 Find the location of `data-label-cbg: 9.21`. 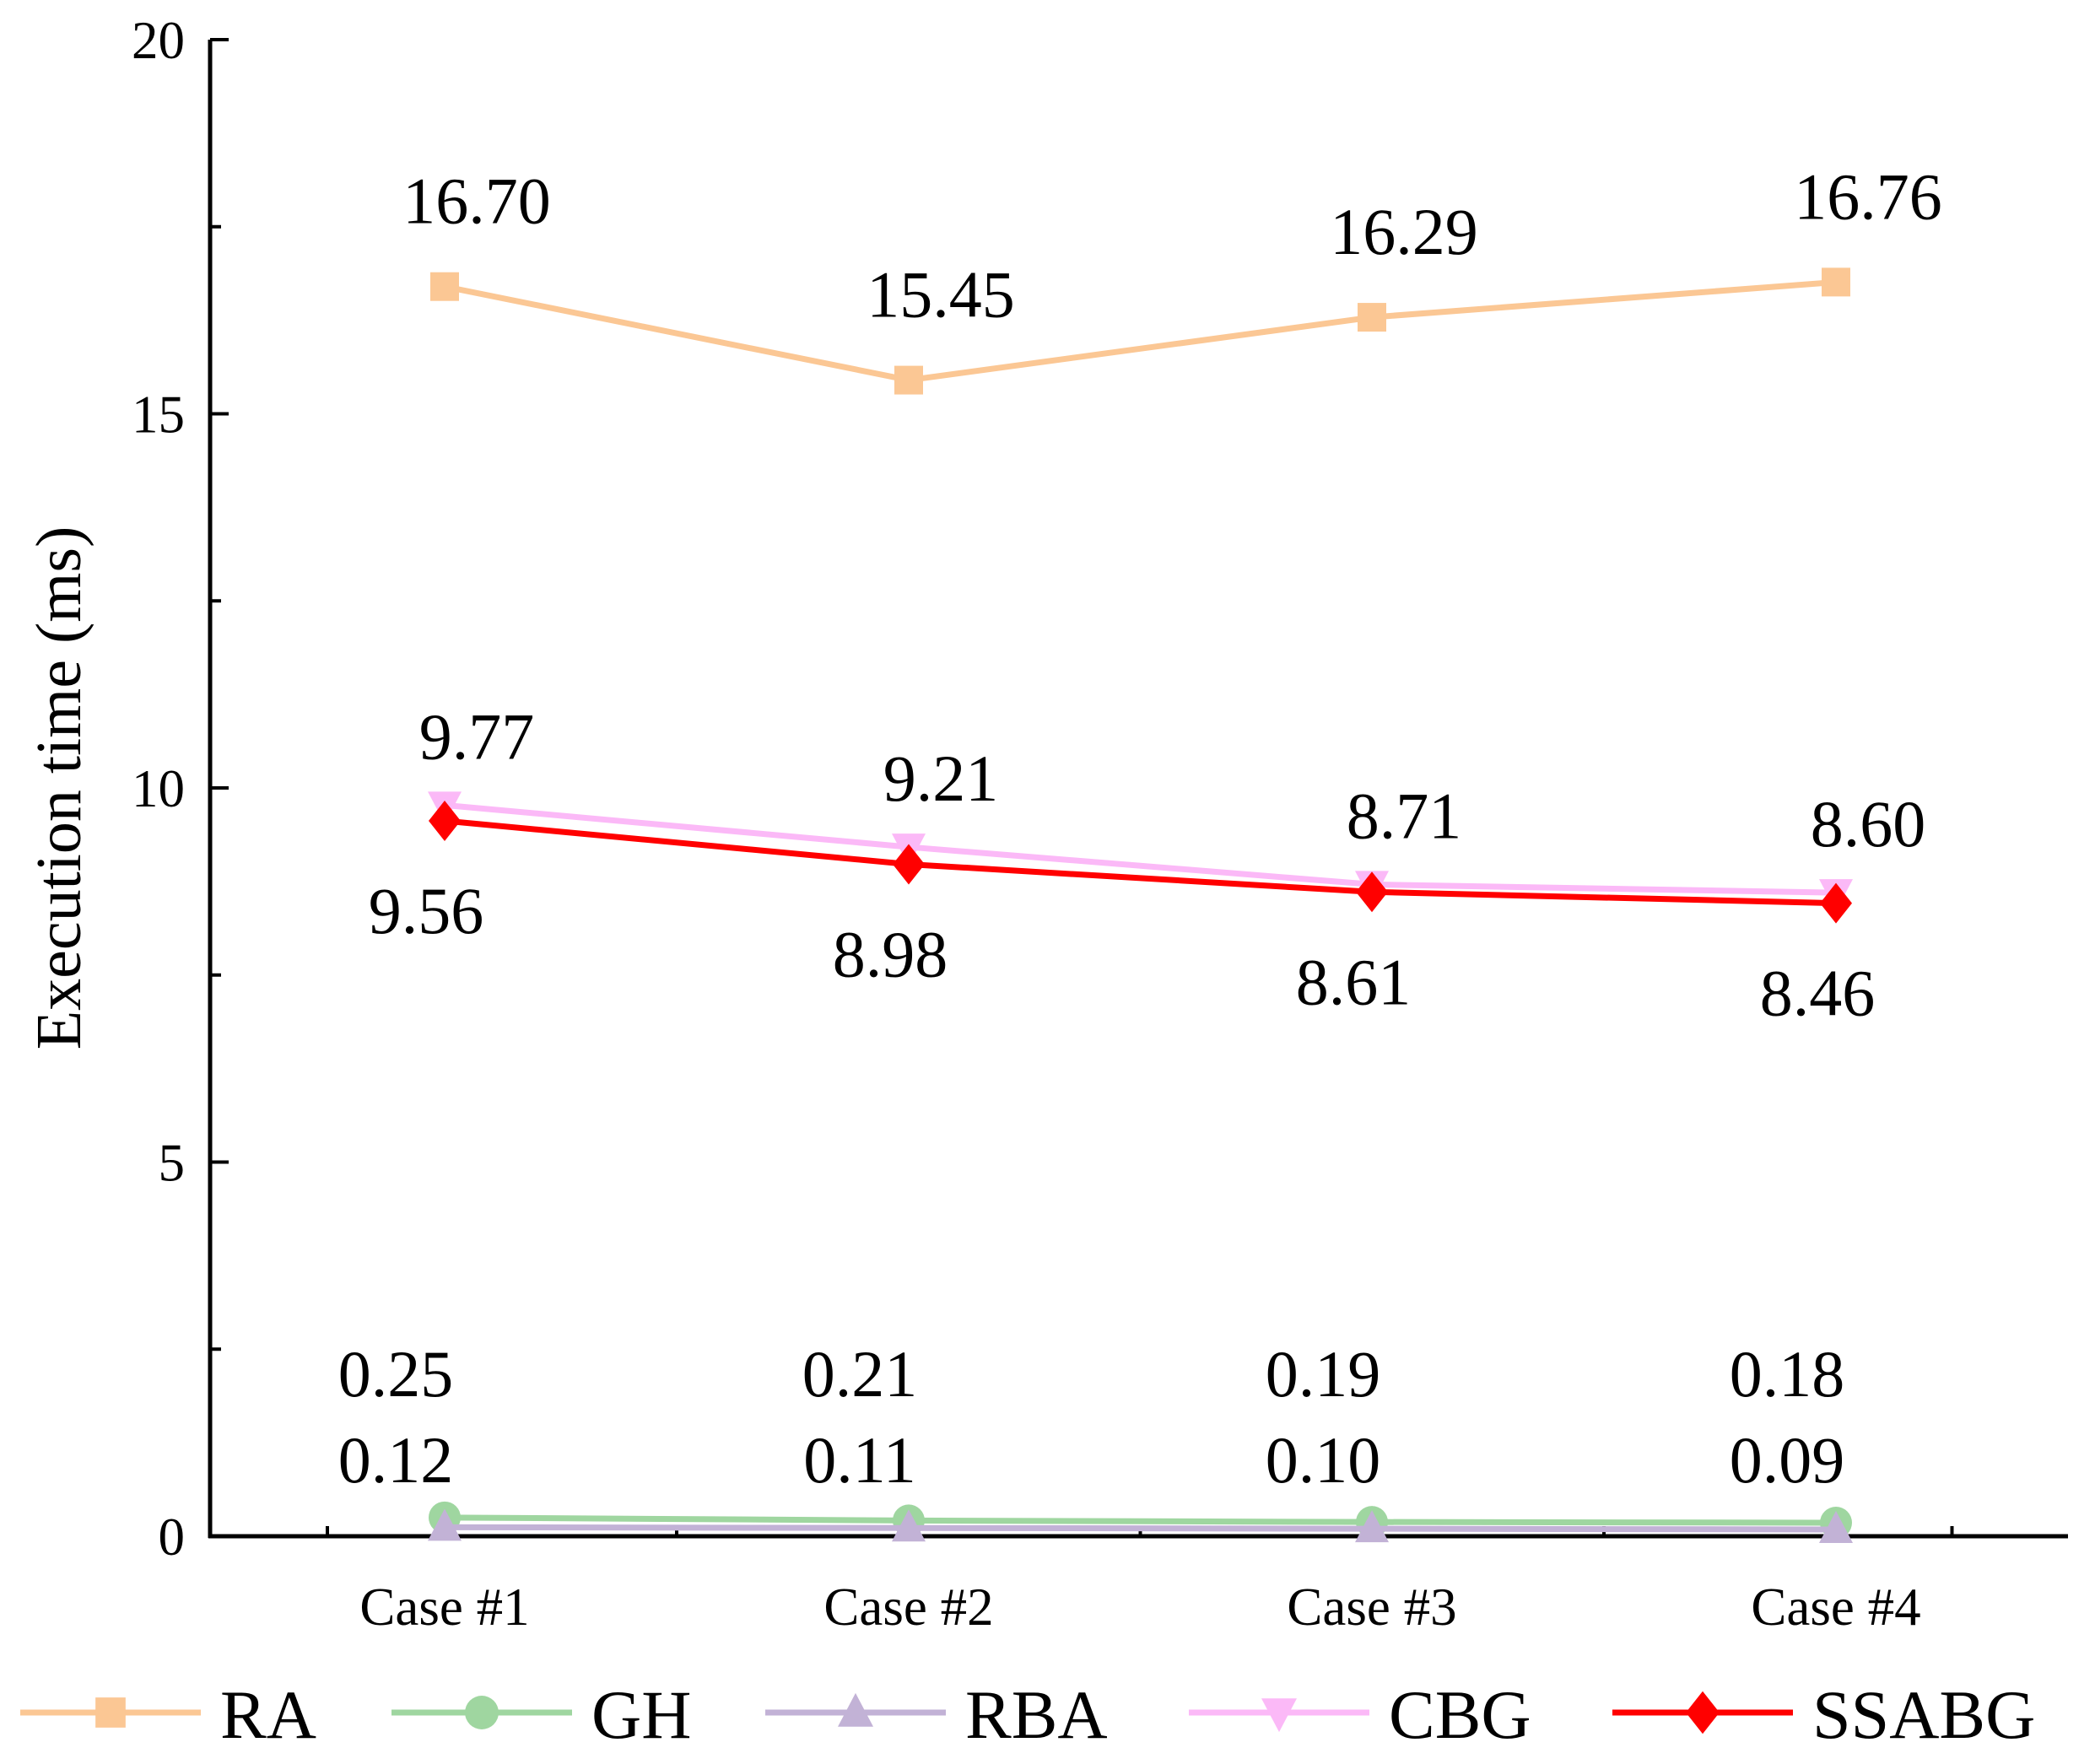

data-label-cbg: 9.21 is located at coordinates (941, 778).